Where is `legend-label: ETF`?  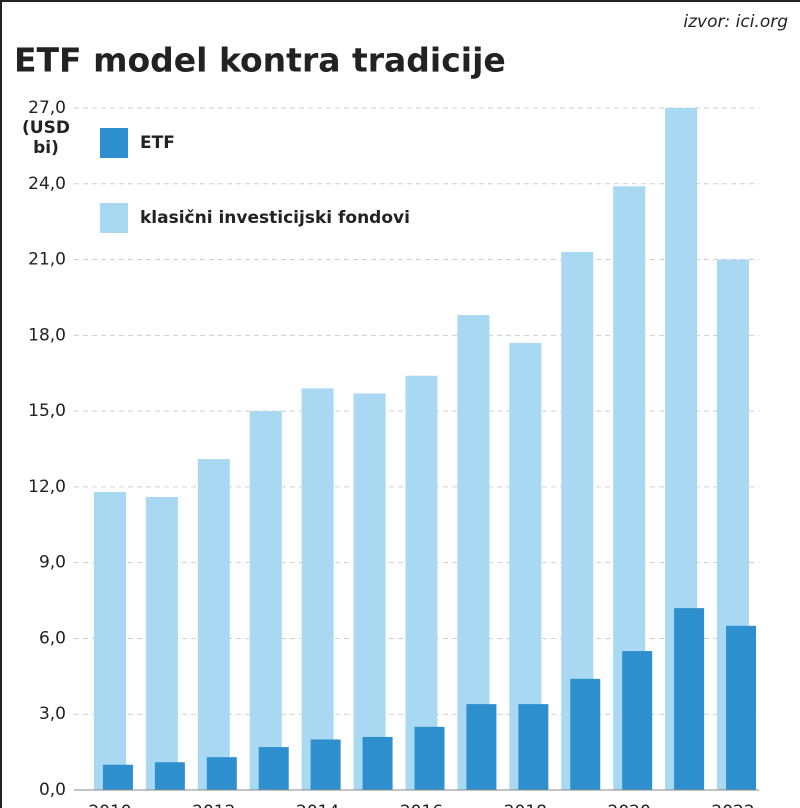 legend-label: ETF is located at coordinates (157, 143).